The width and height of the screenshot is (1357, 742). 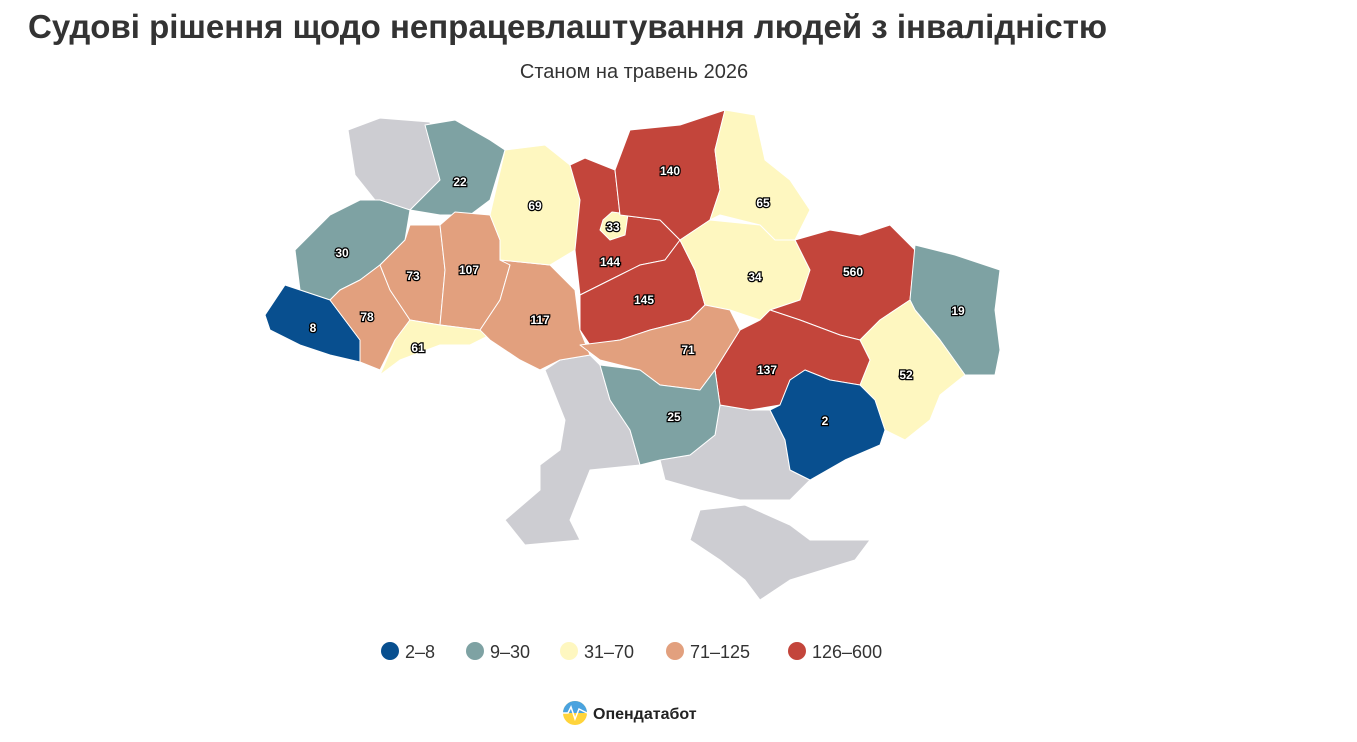 I want to click on region-label: 65, so click(x=763, y=203).